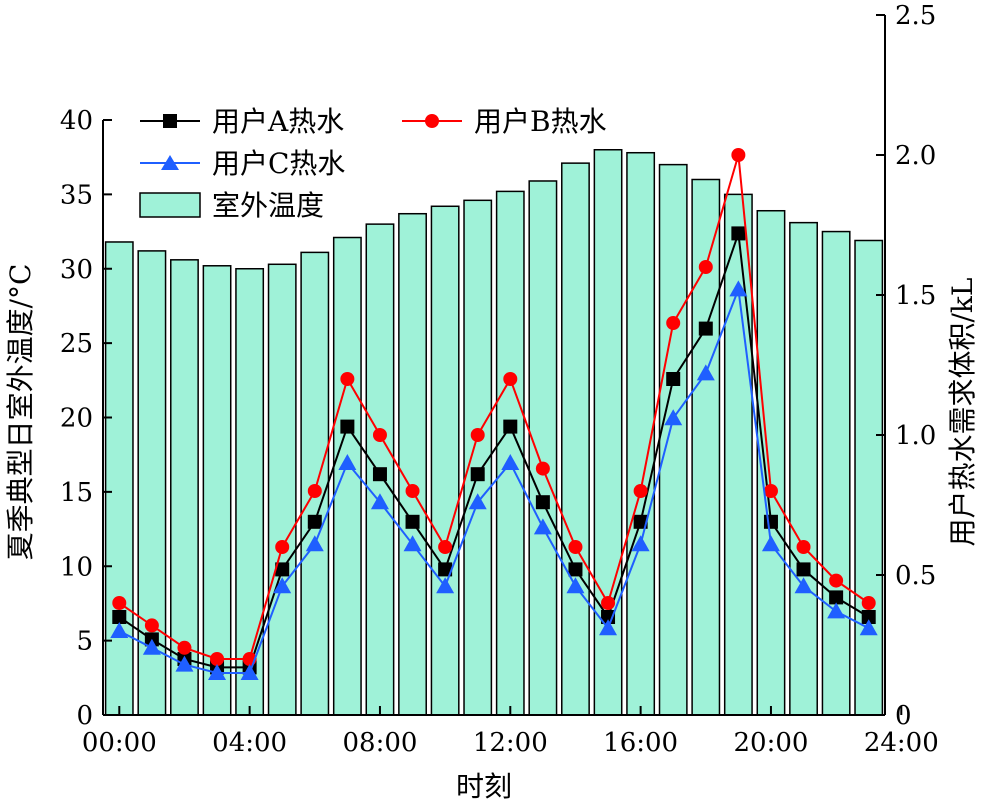 The image size is (1000, 807). What do you see at coordinates (84, 642) in the screenshot?
I see `y-left-tick-label: 5` at bounding box center [84, 642].